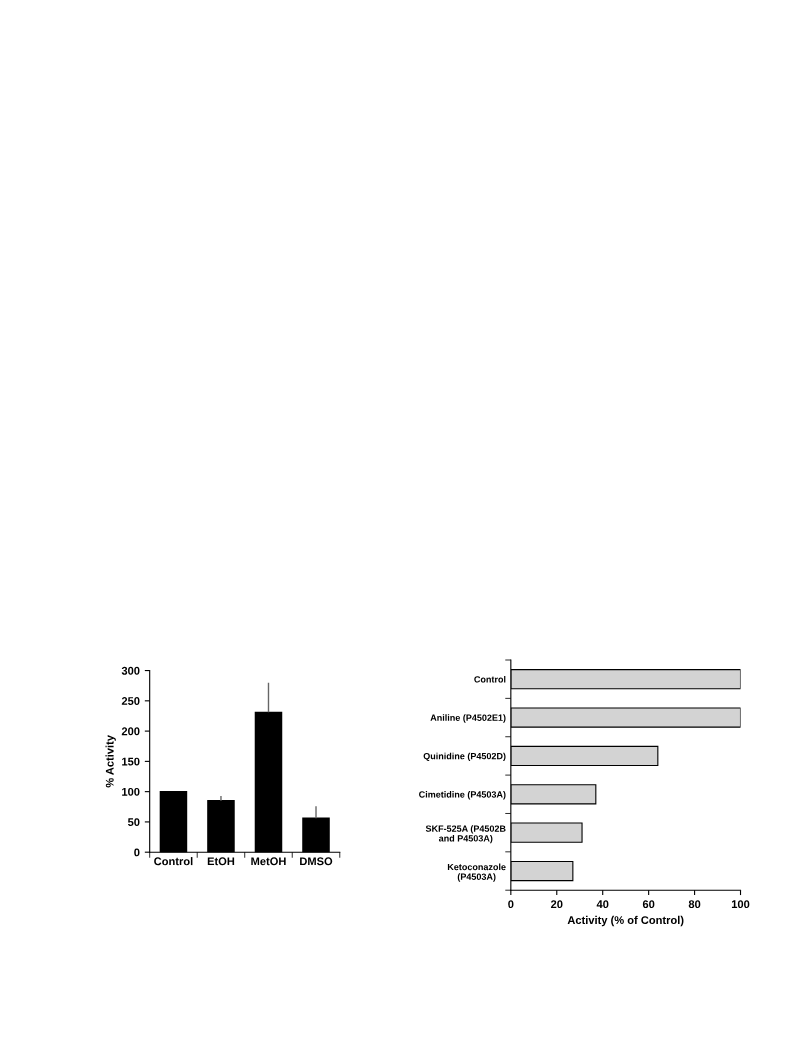  Describe the element at coordinates (173, 861) in the screenshot. I see `x-tick-label: Control` at that location.